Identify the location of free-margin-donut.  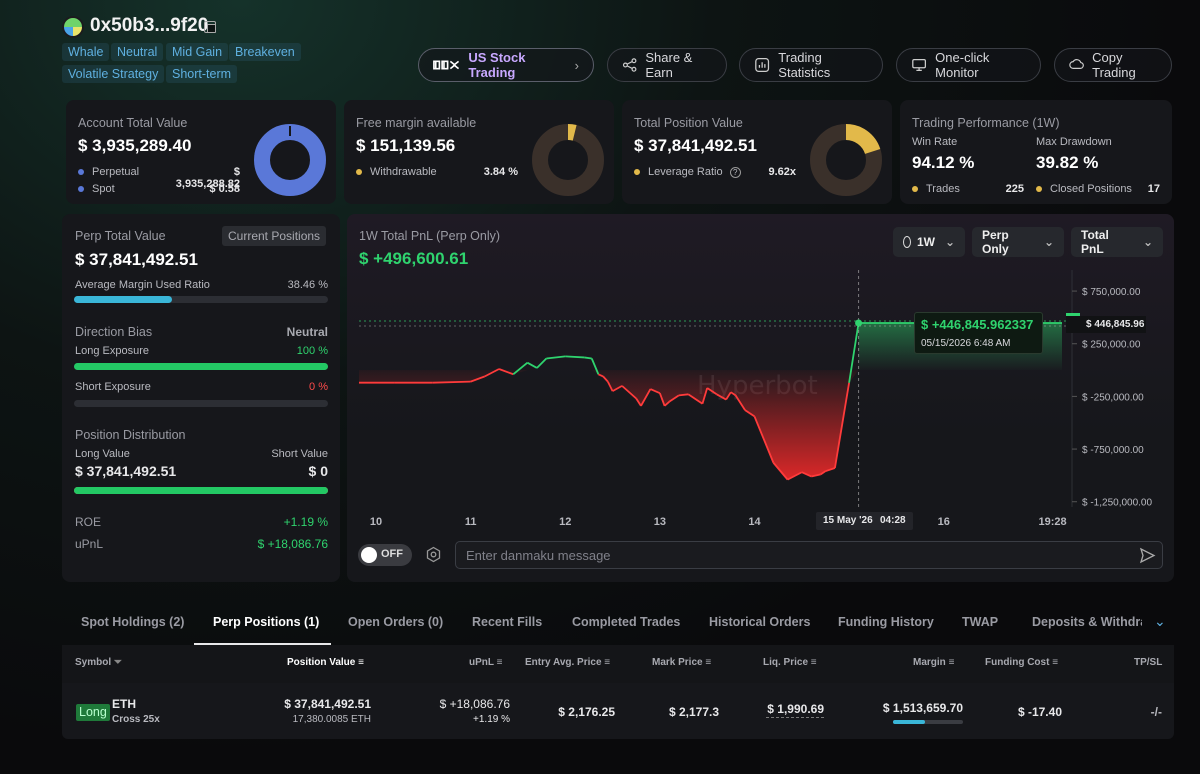
(568, 160).